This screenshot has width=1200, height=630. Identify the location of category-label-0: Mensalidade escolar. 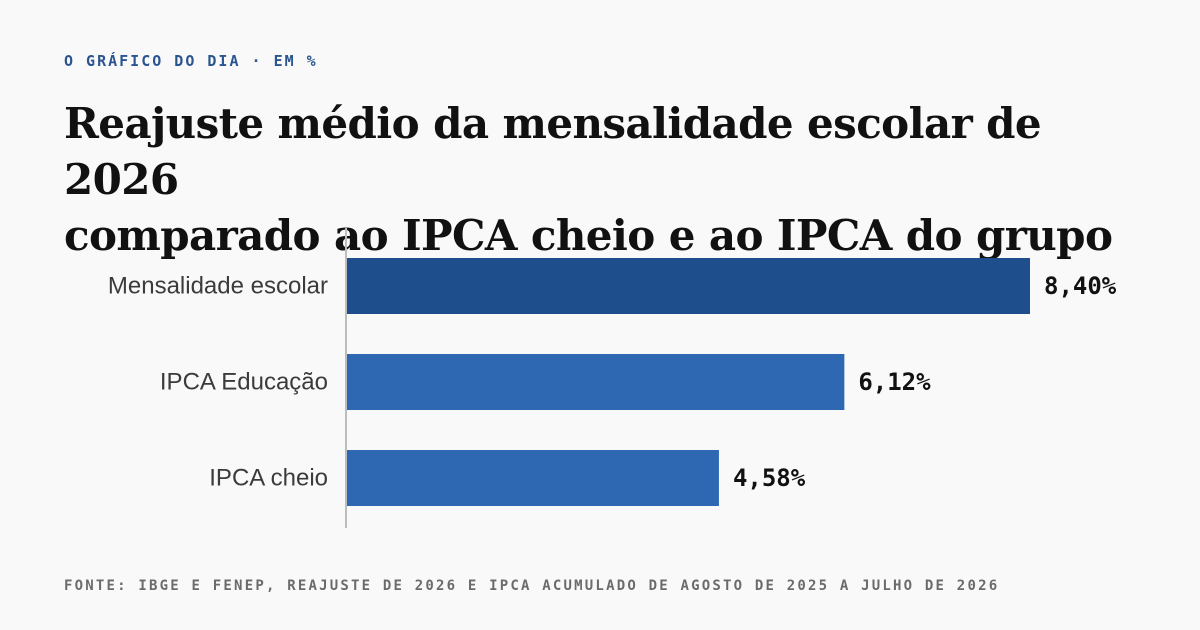
(218, 286).